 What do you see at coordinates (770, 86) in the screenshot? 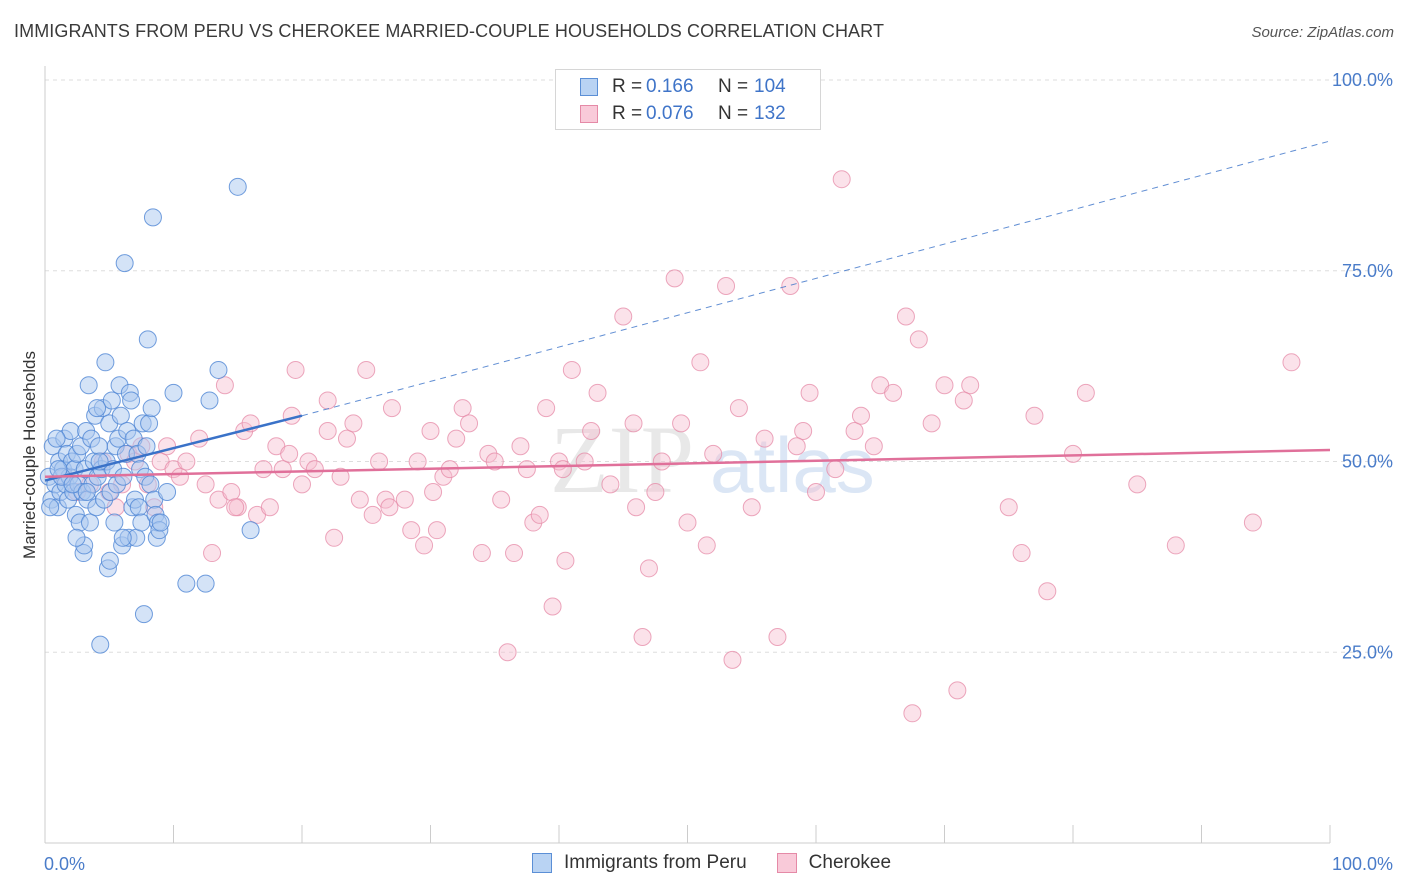
I see `legend-n-value: 104` at bounding box center [770, 86].